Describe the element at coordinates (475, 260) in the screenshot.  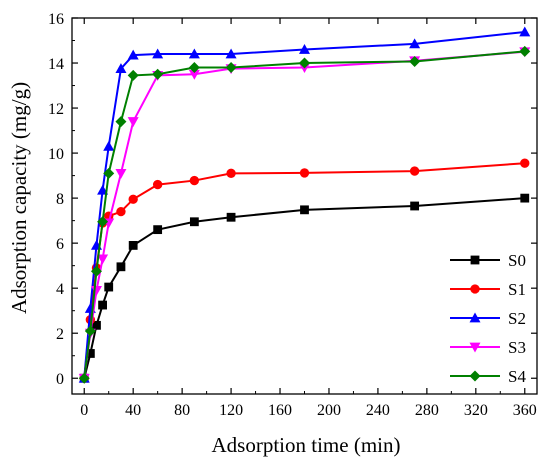
I see `legend-marker-s0` at that location.